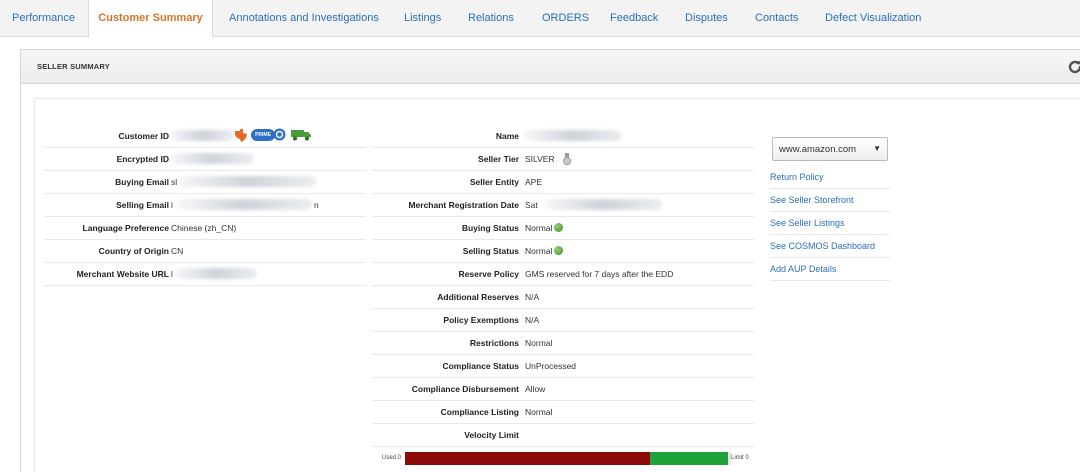  I want to click on tab-defect-visualization: Defect Visualization, so click(873, 18).